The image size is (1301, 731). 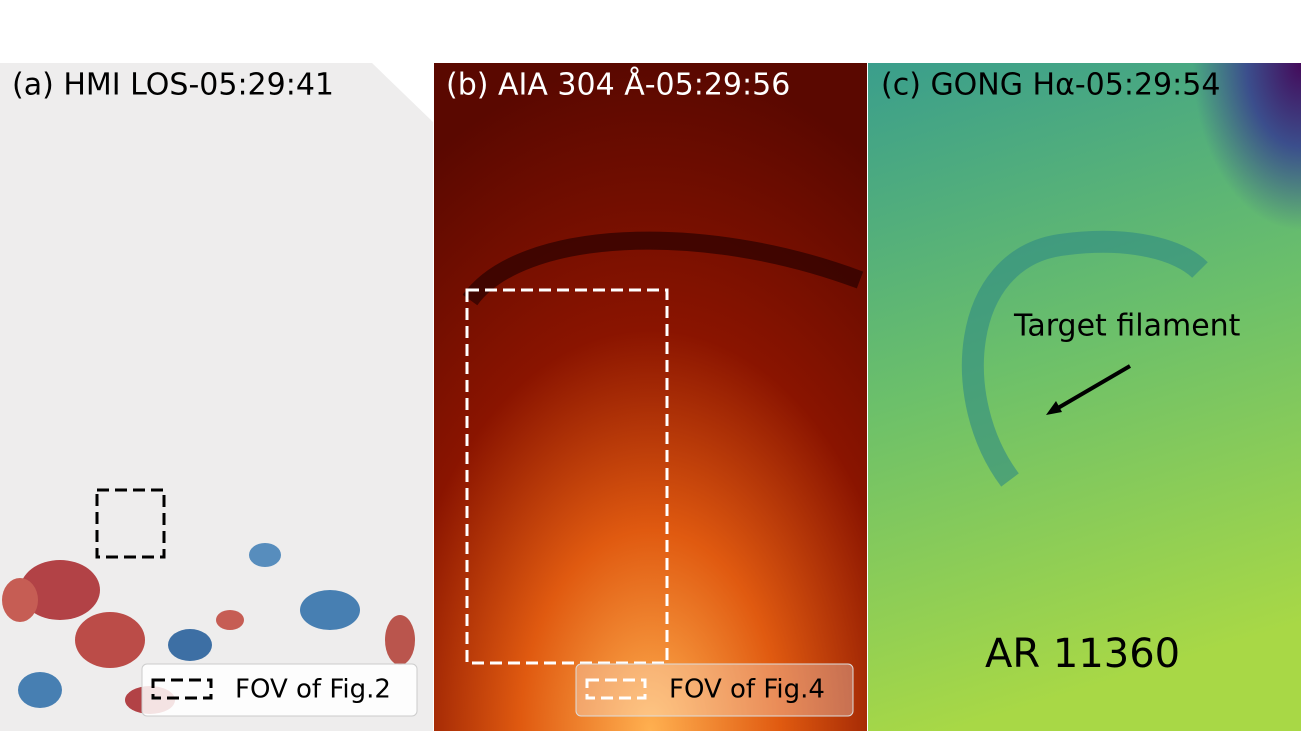 What do you see at coordinates (1084, 358) in the screenshot?
I see `filament` at bounding box center [1084, 358].